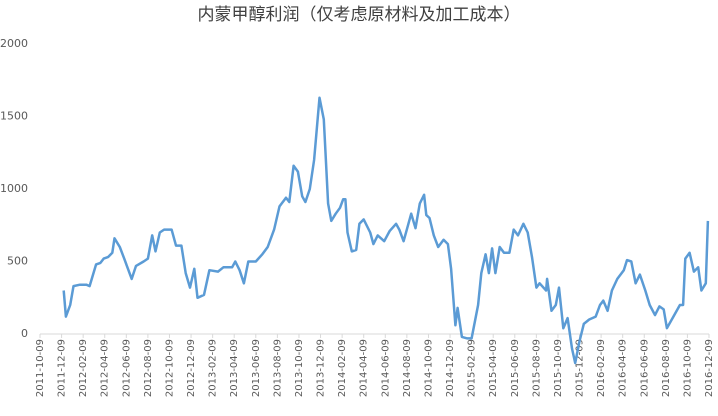  I want to click on y-tick-label: 1500, so click(14, 116).